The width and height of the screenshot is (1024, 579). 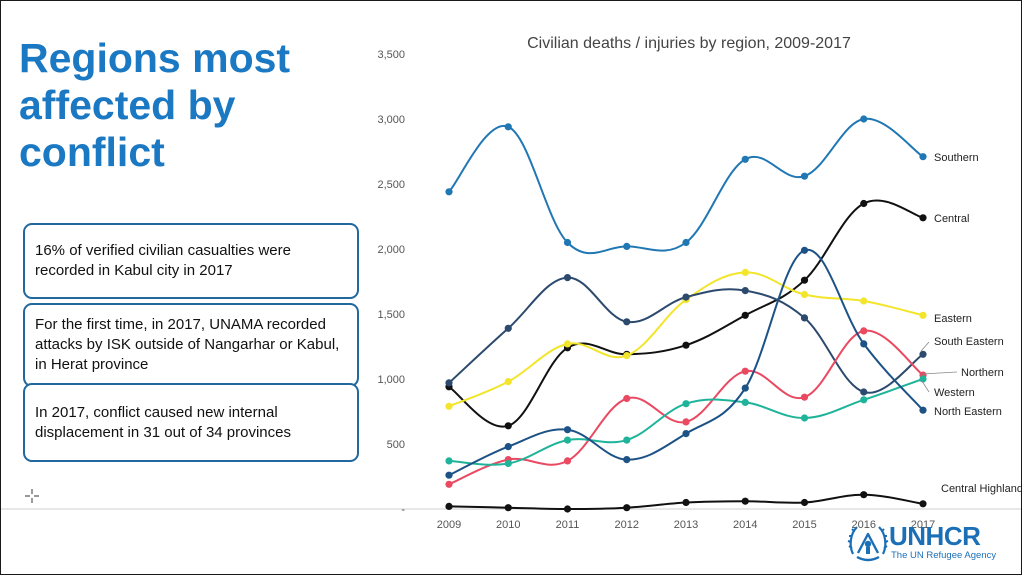 I want to click on x-tick-label: 2010, so click(x=508, y=525).